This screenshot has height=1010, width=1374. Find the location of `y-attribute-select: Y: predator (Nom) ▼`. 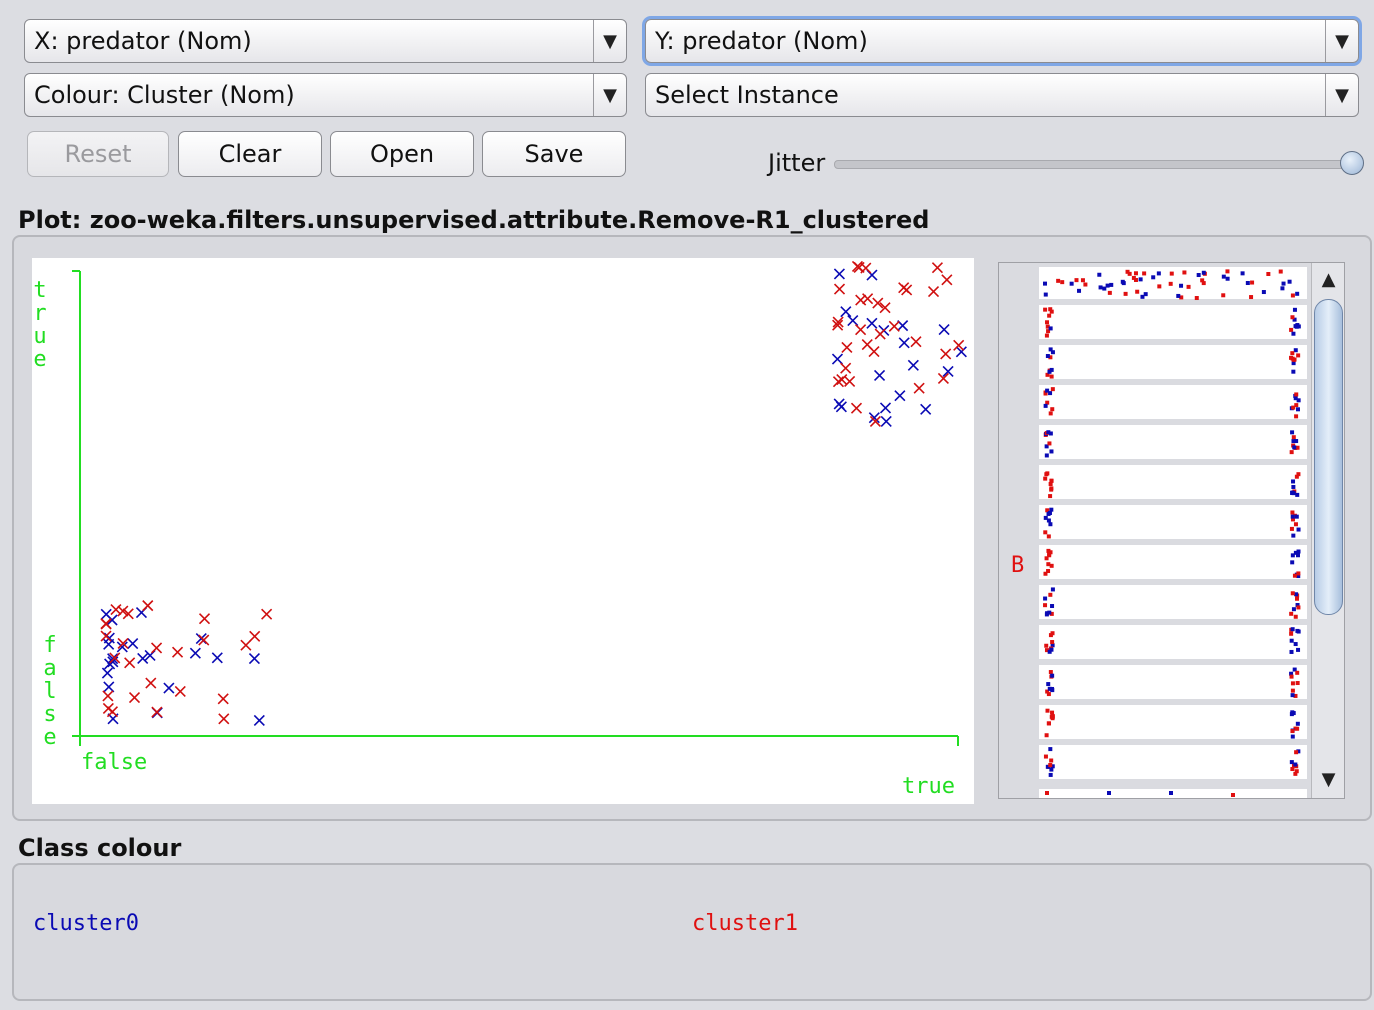

y-attribute-select: Y: predator (Nom) ▼ is located at coordinates (1002, 41).